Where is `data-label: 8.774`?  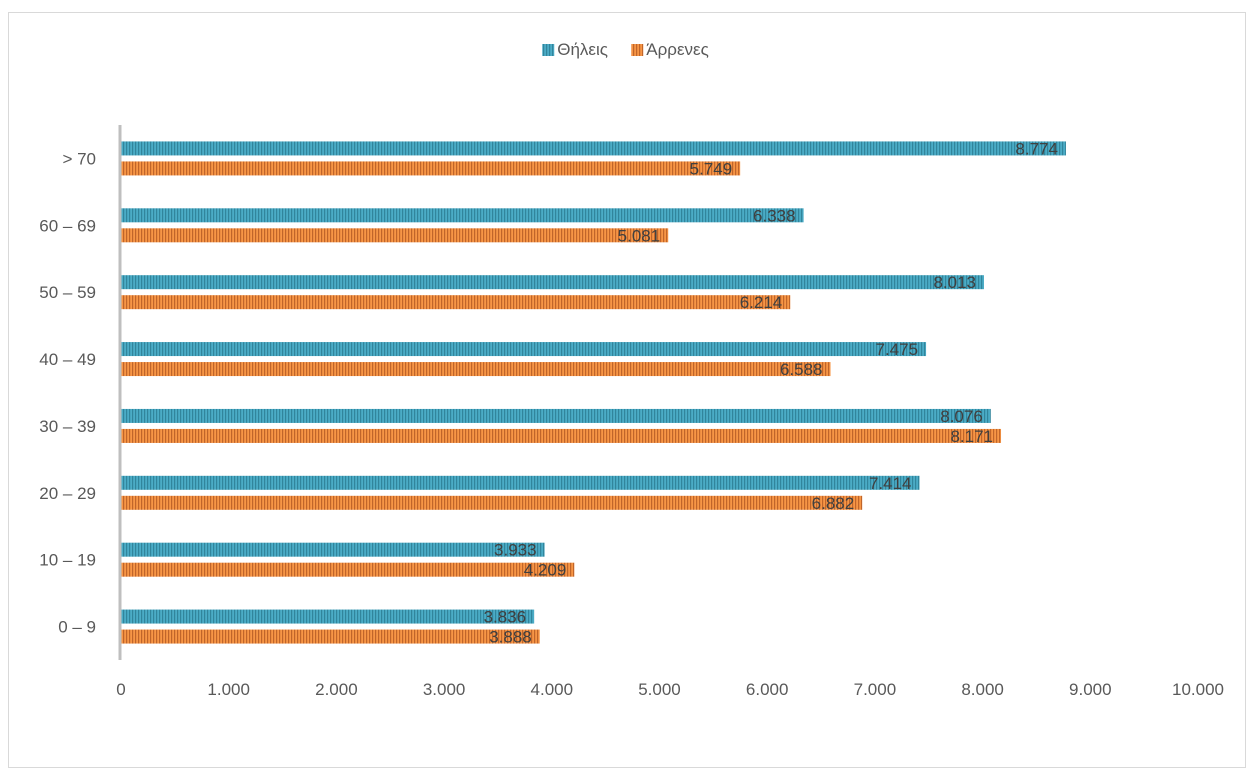
data-label: 8.774 is located at coordinates (1036, 148).